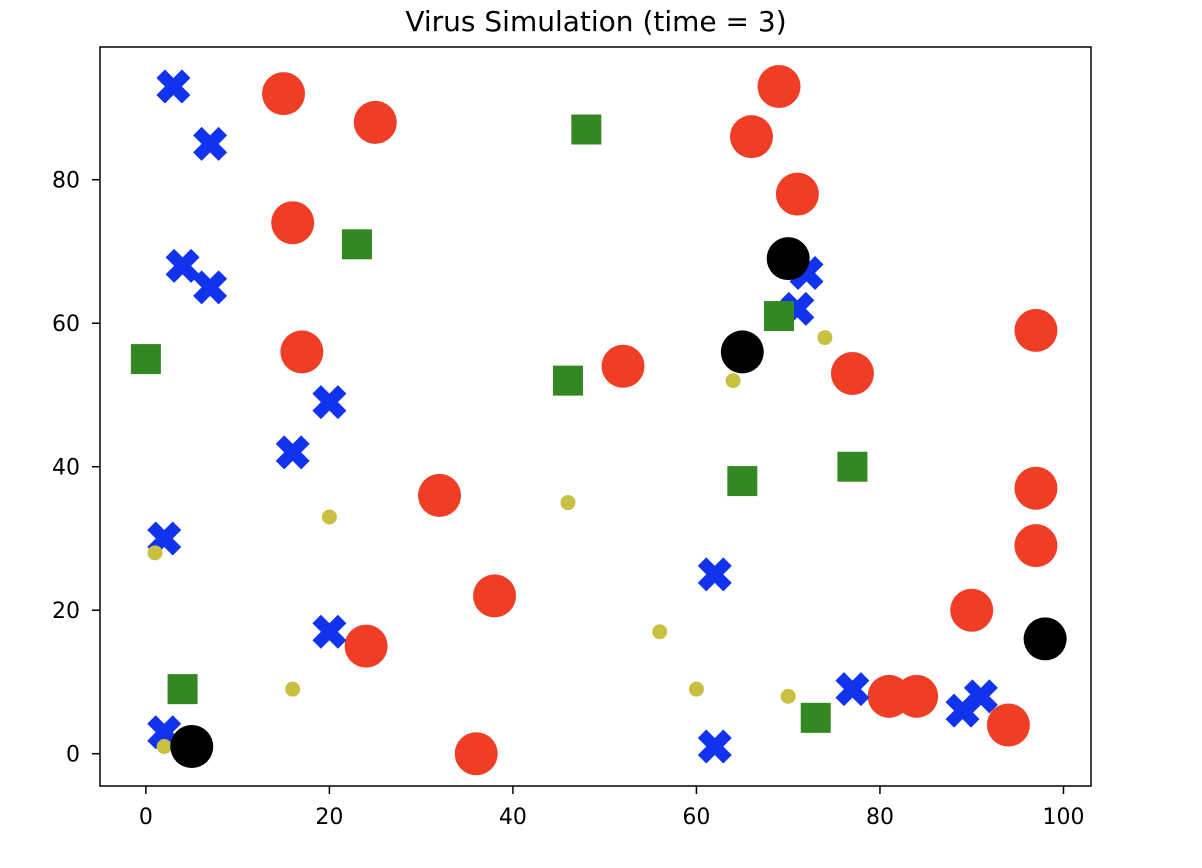 This screenshot has width=1202, height=868. I want to click on y-axis: 0 20 40 60 80, so click(76, 468).